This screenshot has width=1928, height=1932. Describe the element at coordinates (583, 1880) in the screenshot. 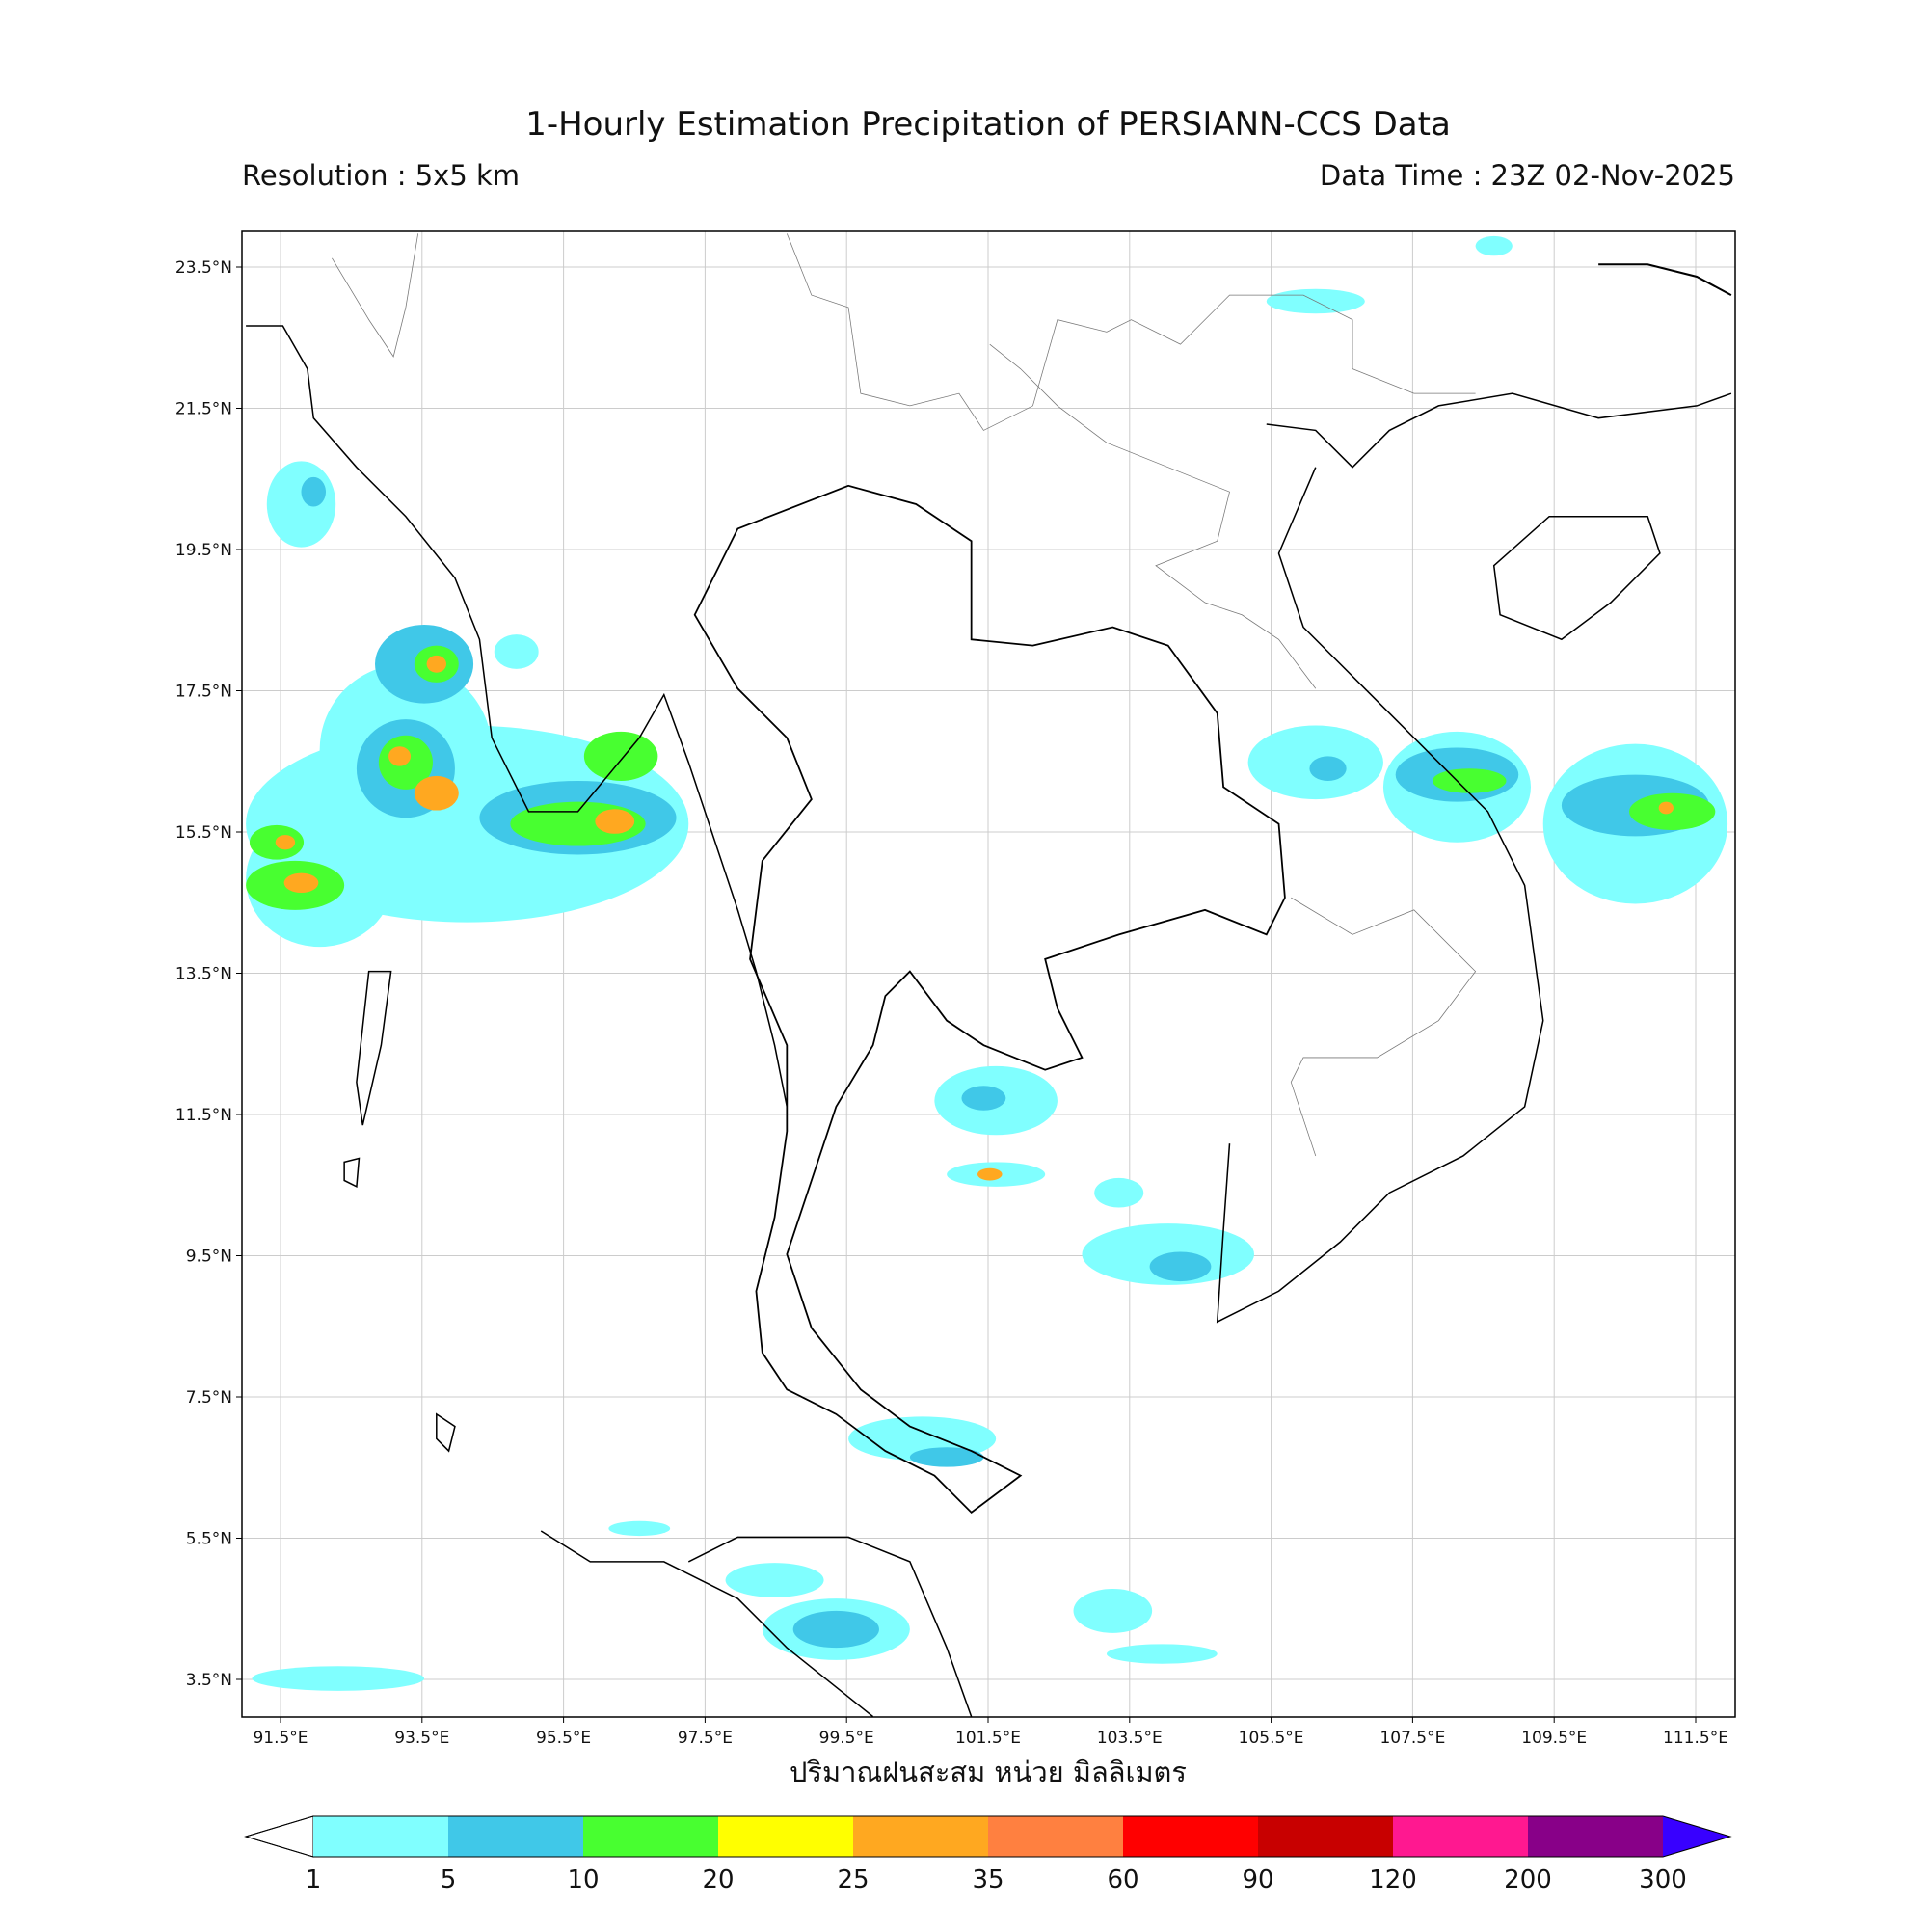

I see `colorbar-label: 10` at that location.